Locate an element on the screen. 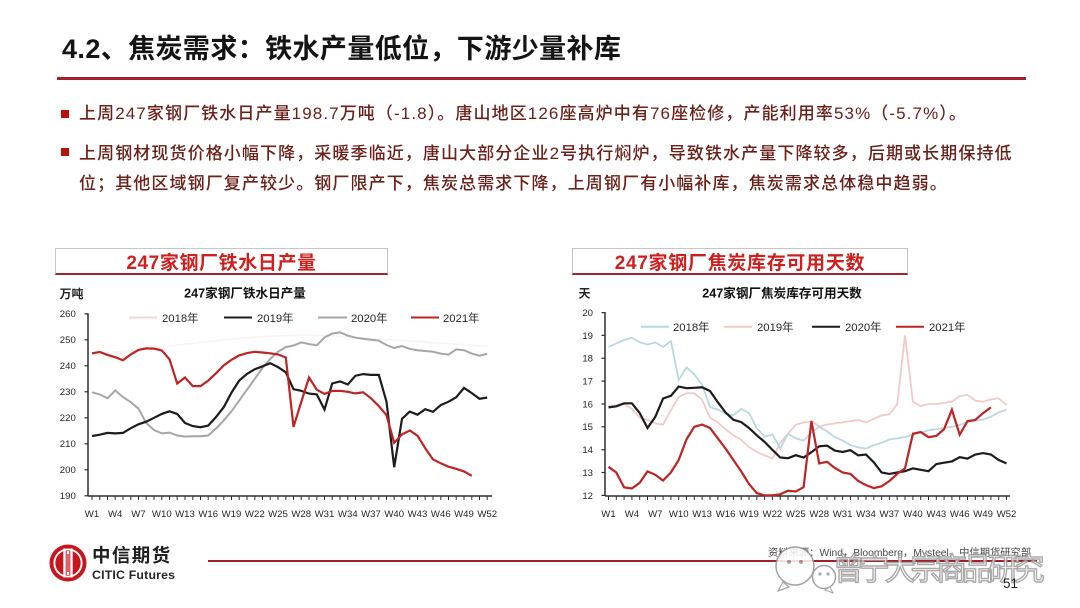  svg-text: 247家钢厂焦炭库存可用天数 is located at coordinates (782, 293).